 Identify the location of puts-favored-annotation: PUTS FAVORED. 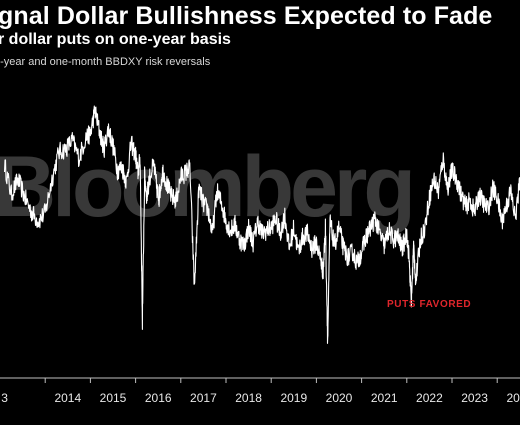
(429, 304).